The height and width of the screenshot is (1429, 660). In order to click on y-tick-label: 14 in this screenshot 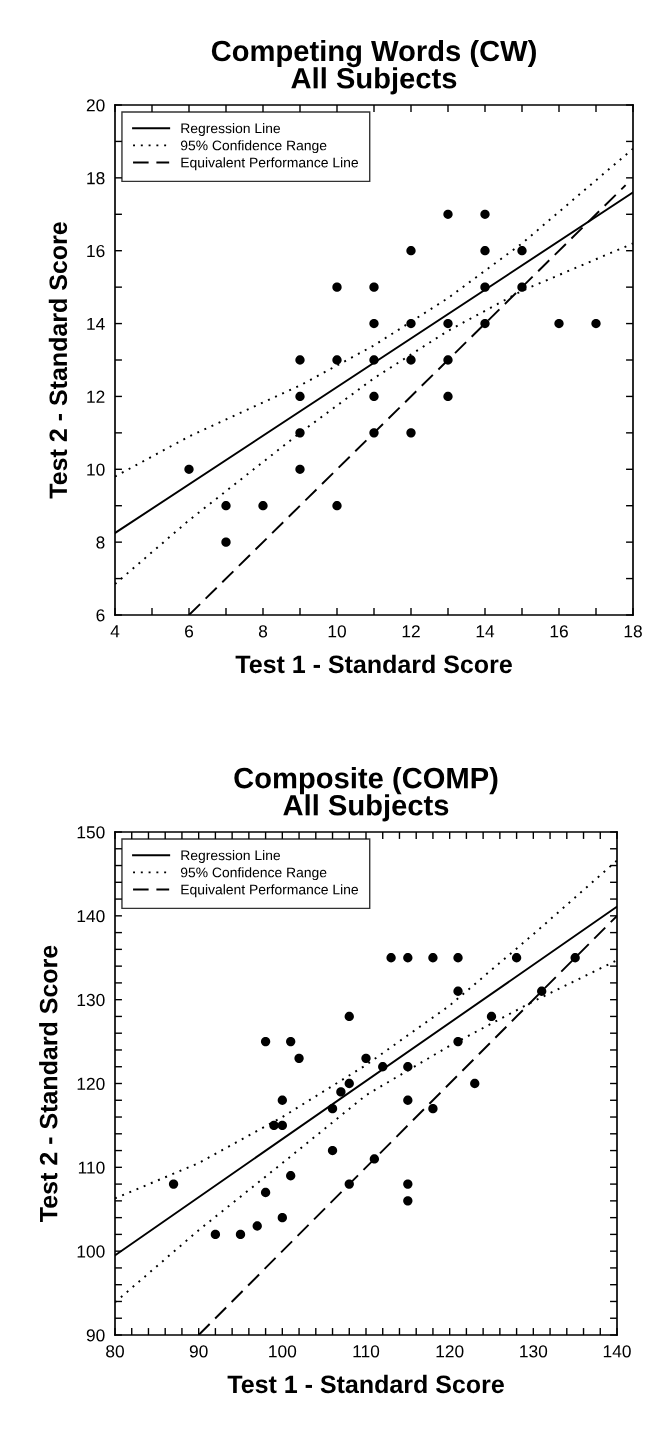, I will do `click(96, 323)`.